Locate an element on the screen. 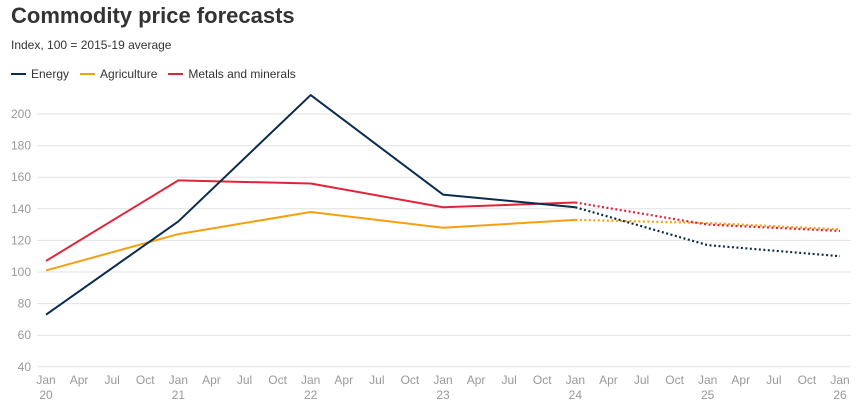 This screenshot has width=864, height=408. y-tick-label: 200 is located at coordinates (21, 114).